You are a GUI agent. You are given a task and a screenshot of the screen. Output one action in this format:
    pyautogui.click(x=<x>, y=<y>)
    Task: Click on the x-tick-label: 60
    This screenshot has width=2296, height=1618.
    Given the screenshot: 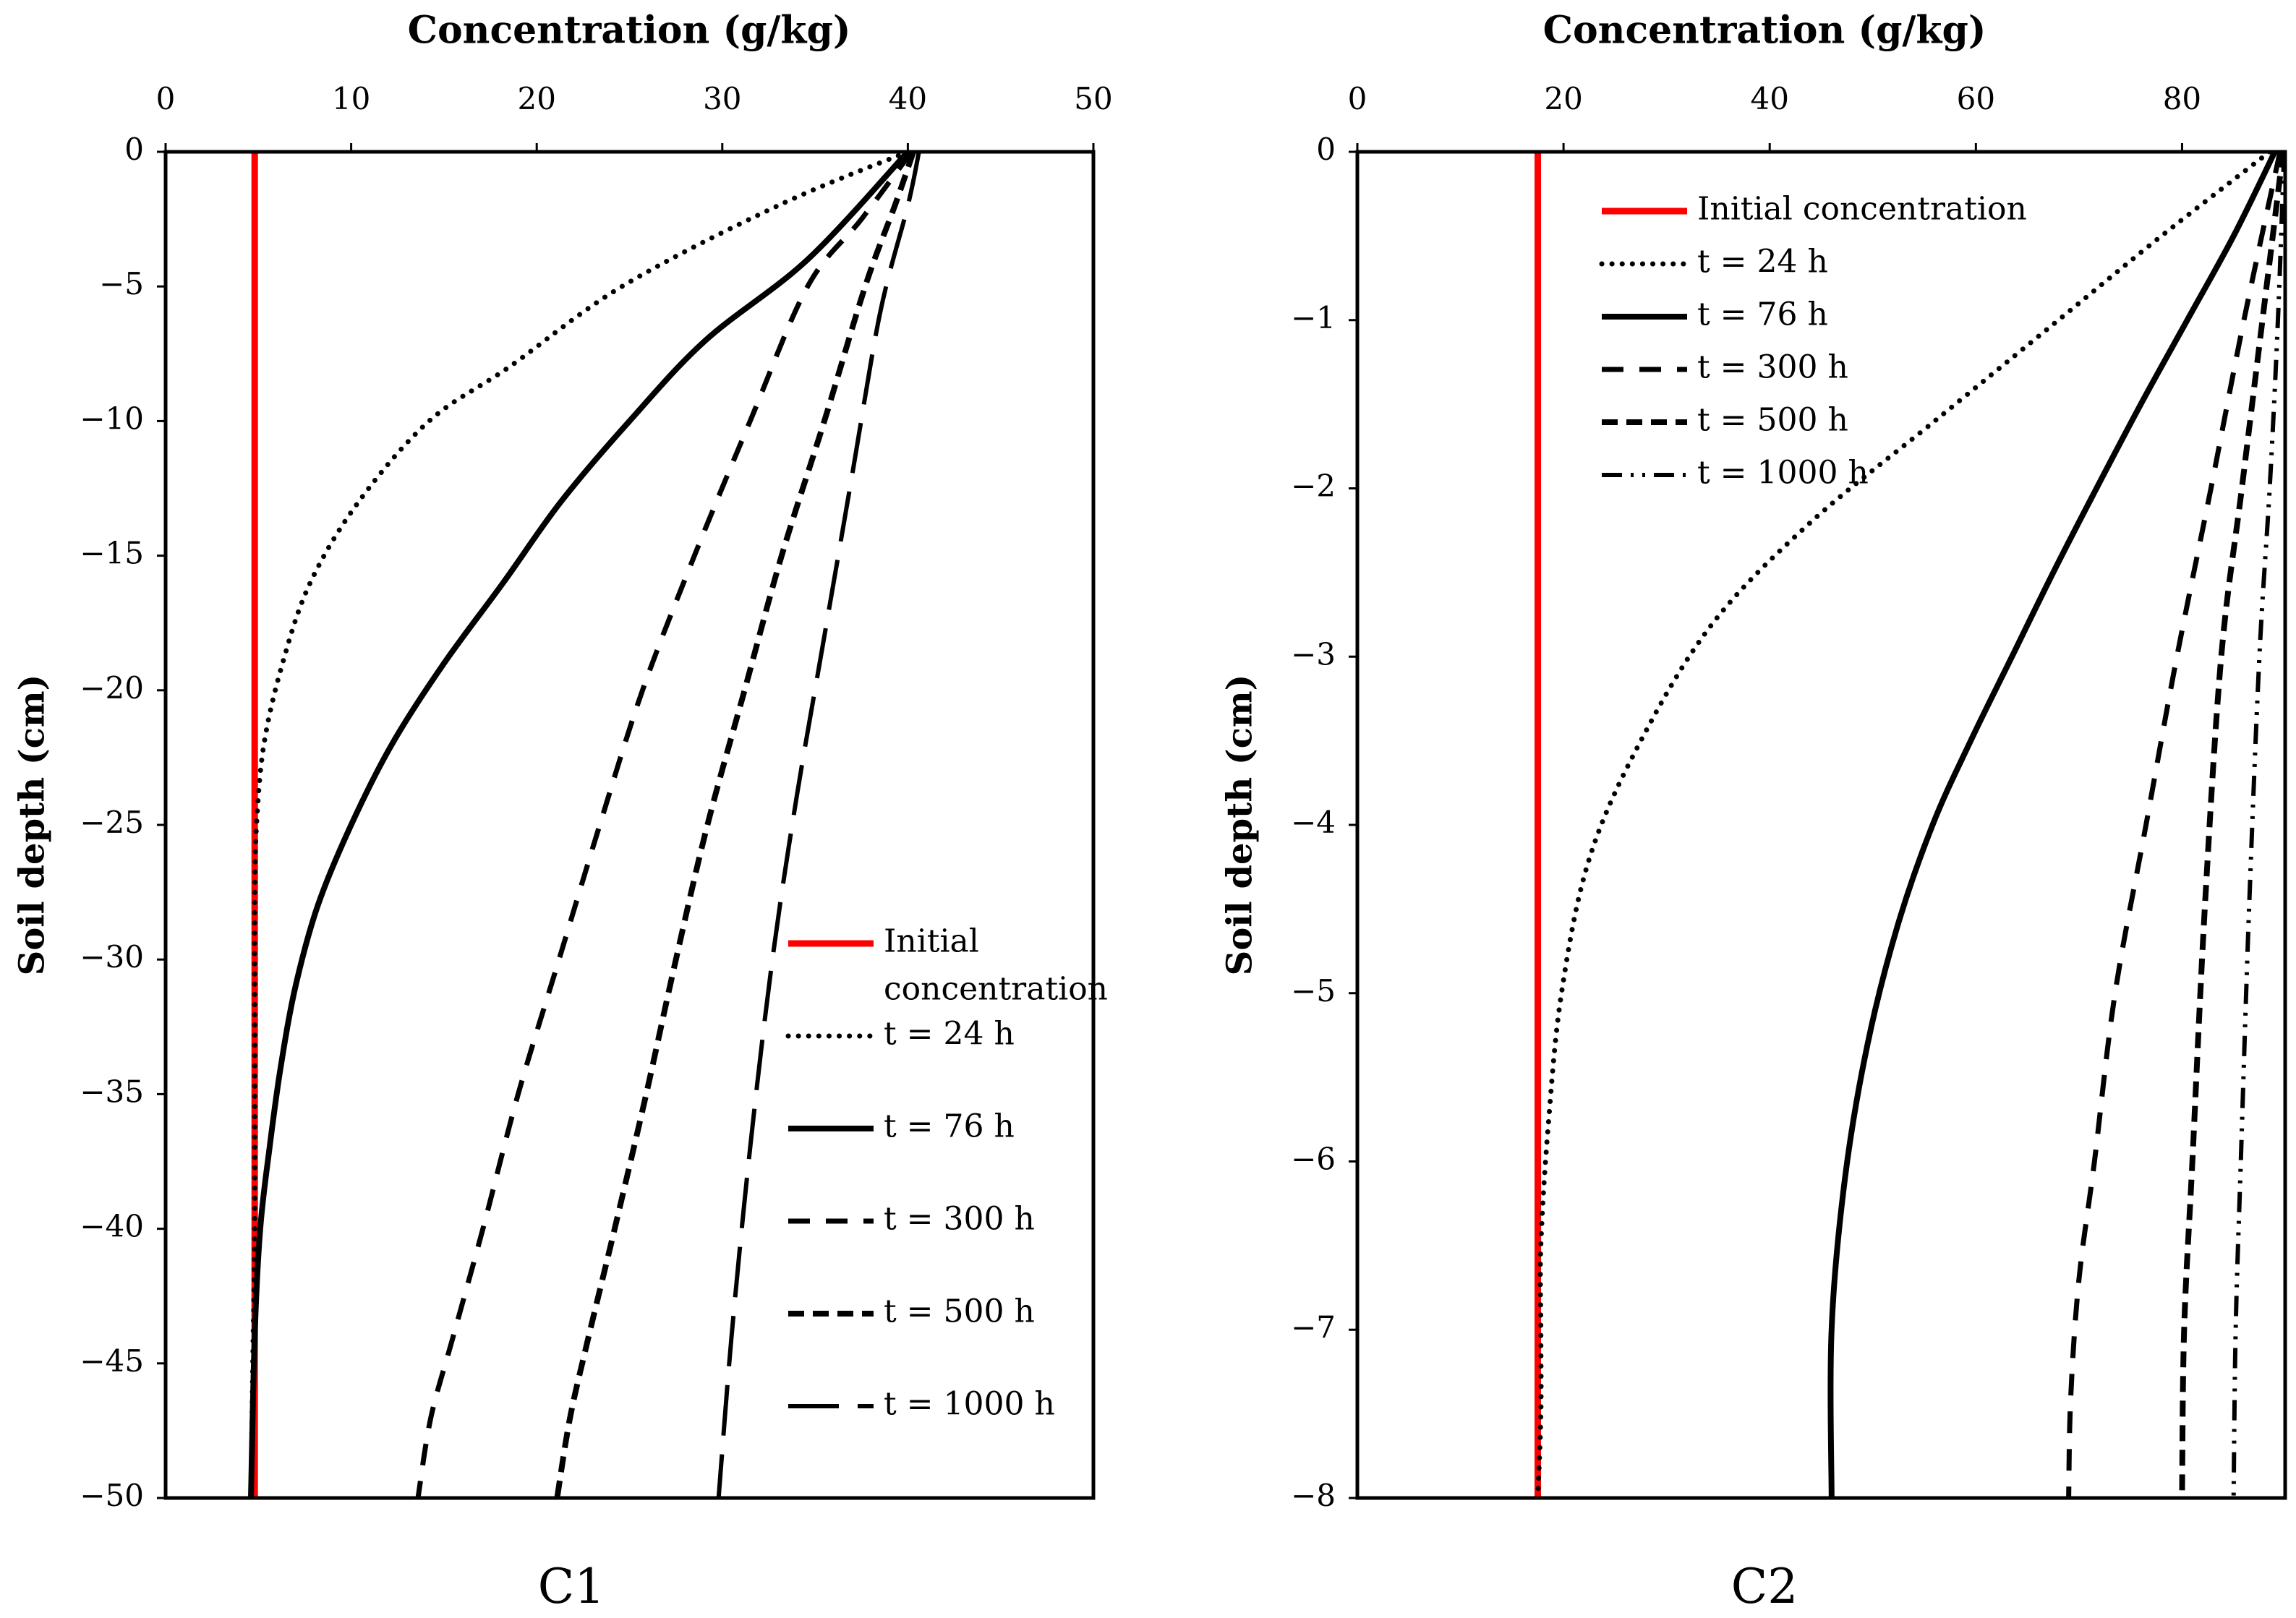 What is the action you would take?
    pyautogui.click(x=1976, y=98)
    